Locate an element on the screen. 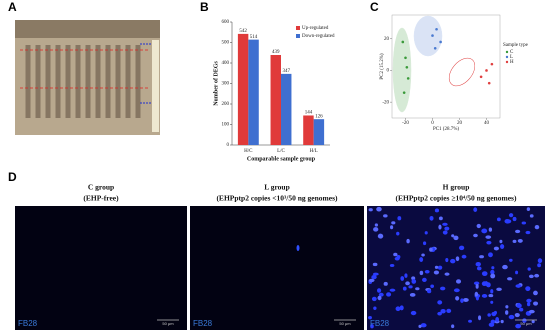  plot-frame is located at coordinates (446, 66).